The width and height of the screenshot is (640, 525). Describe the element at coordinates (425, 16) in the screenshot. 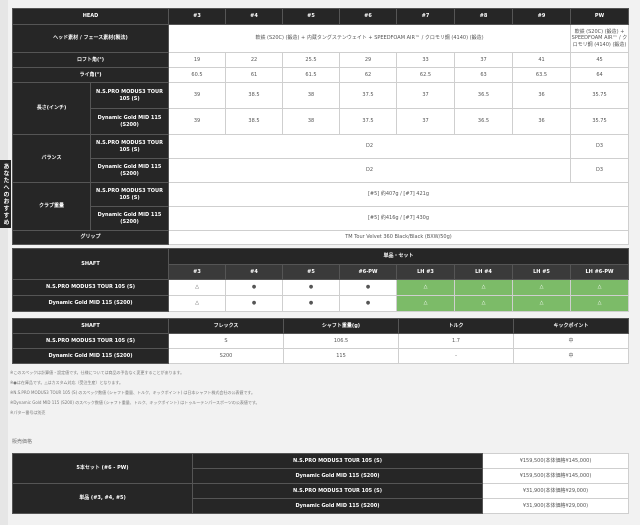

I see `col-header: #7` at that location.